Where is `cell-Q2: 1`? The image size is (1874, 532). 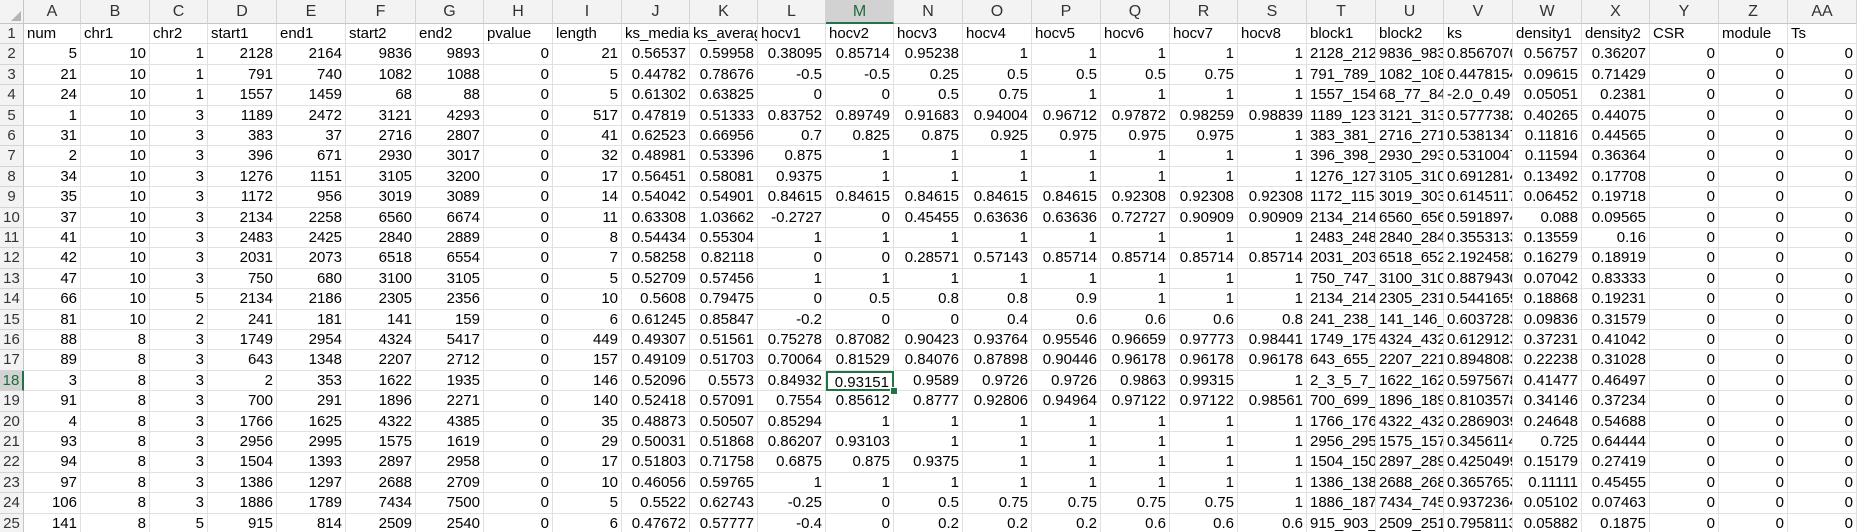
cell-Q2: 1 is located at coordinates (1135, 54).